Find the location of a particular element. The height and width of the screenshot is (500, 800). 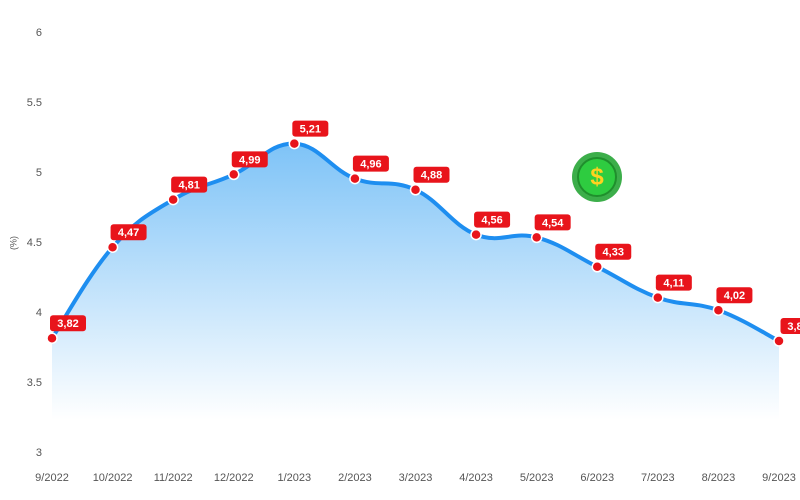

x-tick-label: 9/2023 is located at coordinates (779, 478).